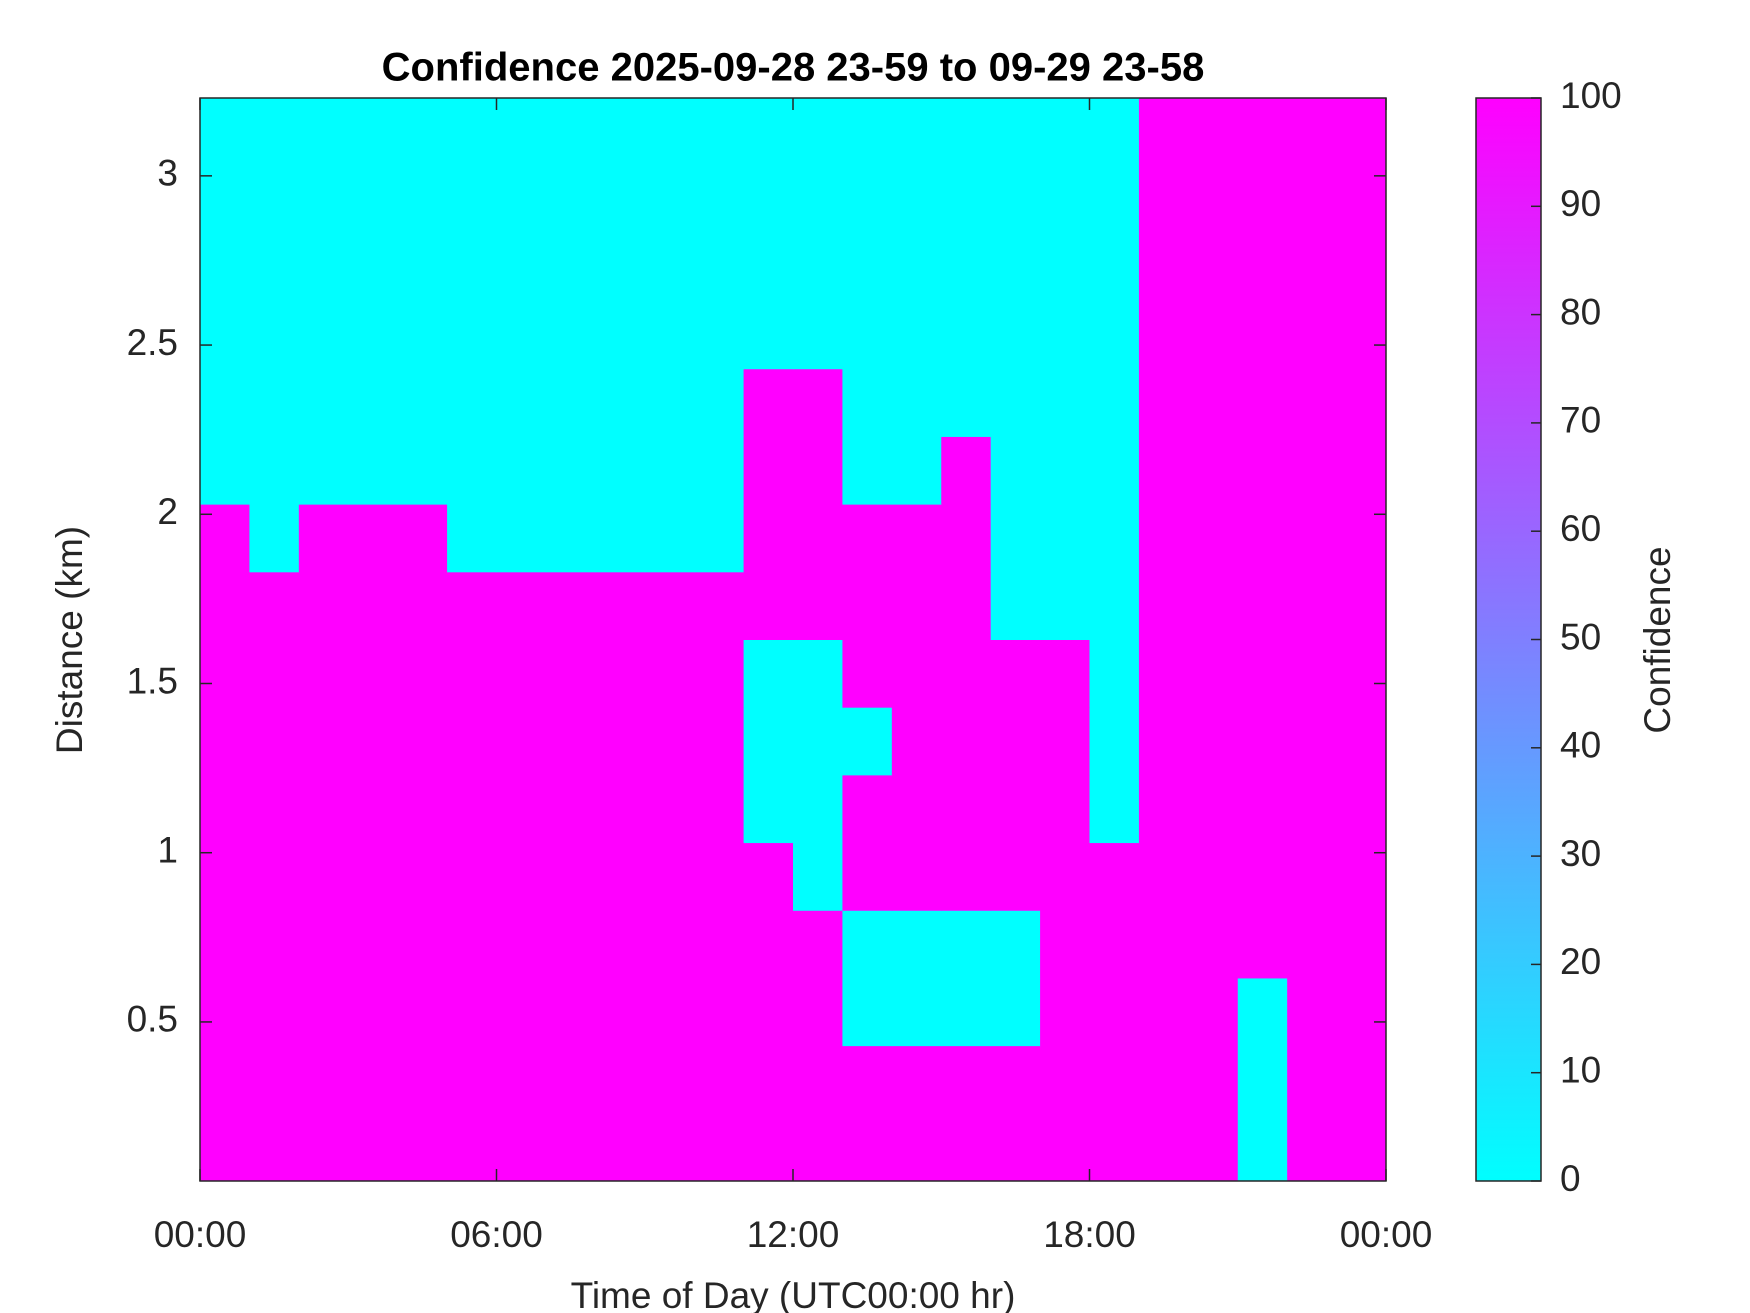 This screenshot has width=1750, height=1313. I want to click on y-tick-label: 1.5, so click(152, 680).